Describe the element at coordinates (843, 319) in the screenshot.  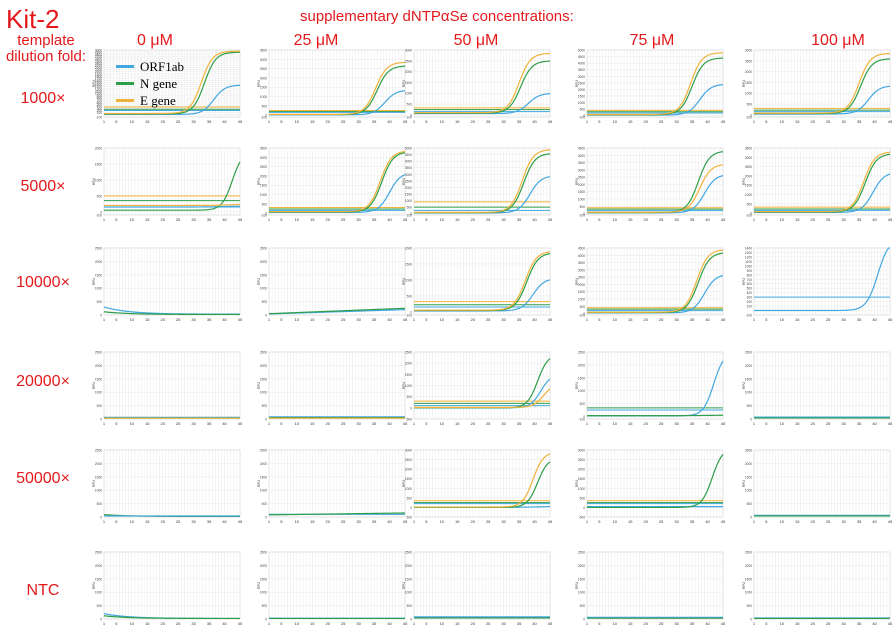
I see `panel-10000-100-m-xtick-label: 30` at that location.